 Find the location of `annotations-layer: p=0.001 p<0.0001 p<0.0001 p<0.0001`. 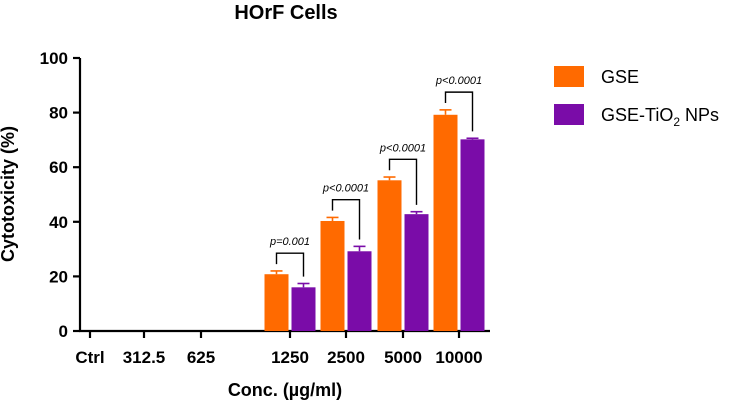

annotations-layer: p=0.001 p<0.0001 p<0.0001 p<0.0001 is located at coordinates (375, 176).